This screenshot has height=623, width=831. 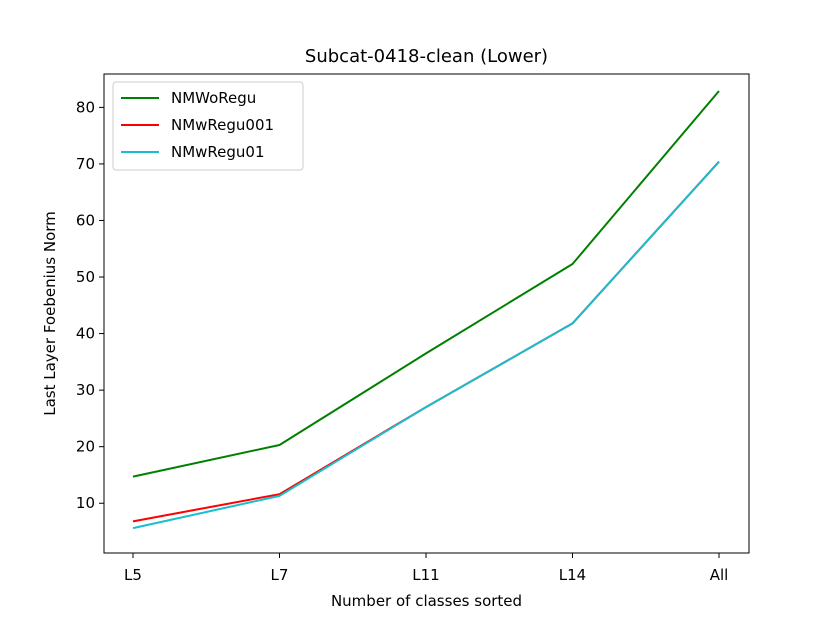 I want to click on x-tick-label: L11, so click(x=425, y=575).